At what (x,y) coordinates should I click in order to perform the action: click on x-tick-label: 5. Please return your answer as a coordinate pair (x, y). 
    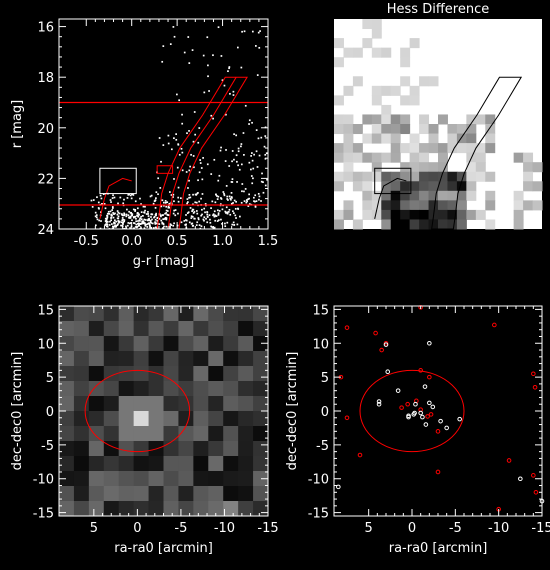
    Looking at the image, I should click on (94, 528).